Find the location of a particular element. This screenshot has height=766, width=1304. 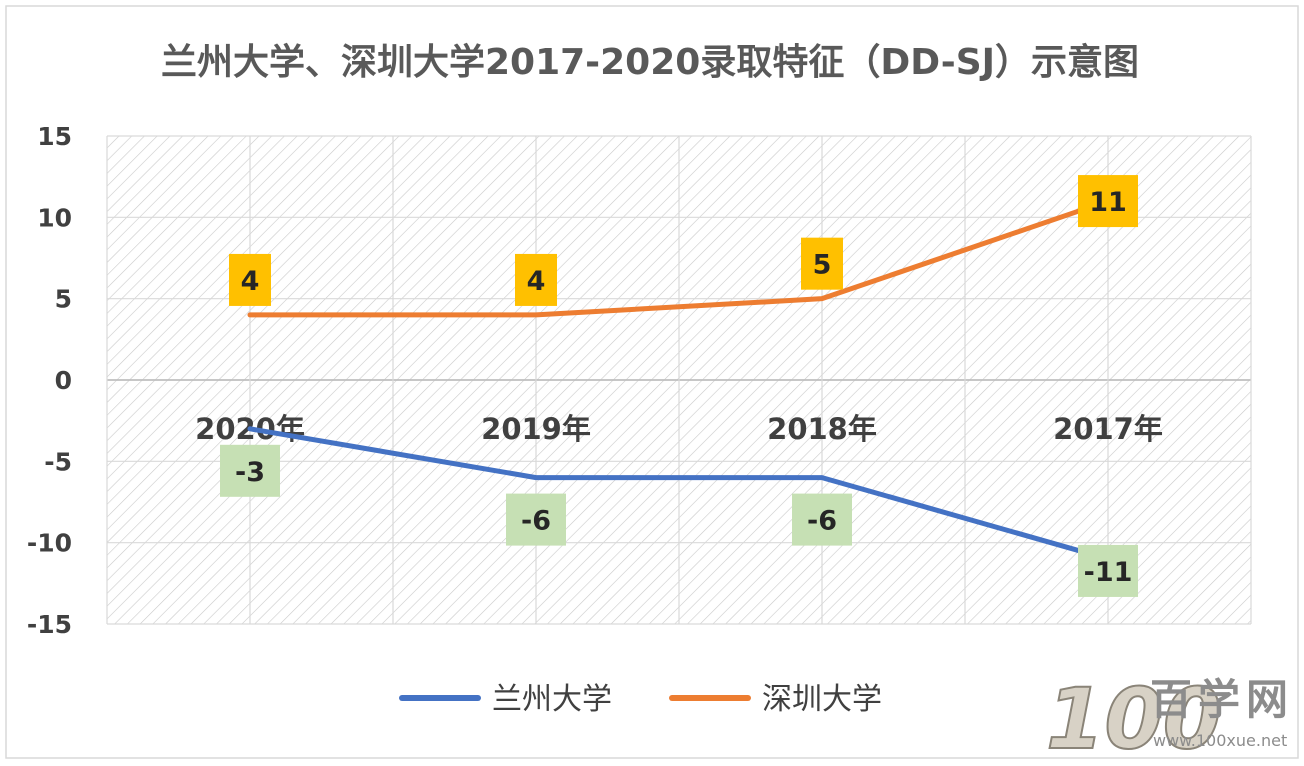

x-category-label: 2019年 is located at coordinates (536, 429).